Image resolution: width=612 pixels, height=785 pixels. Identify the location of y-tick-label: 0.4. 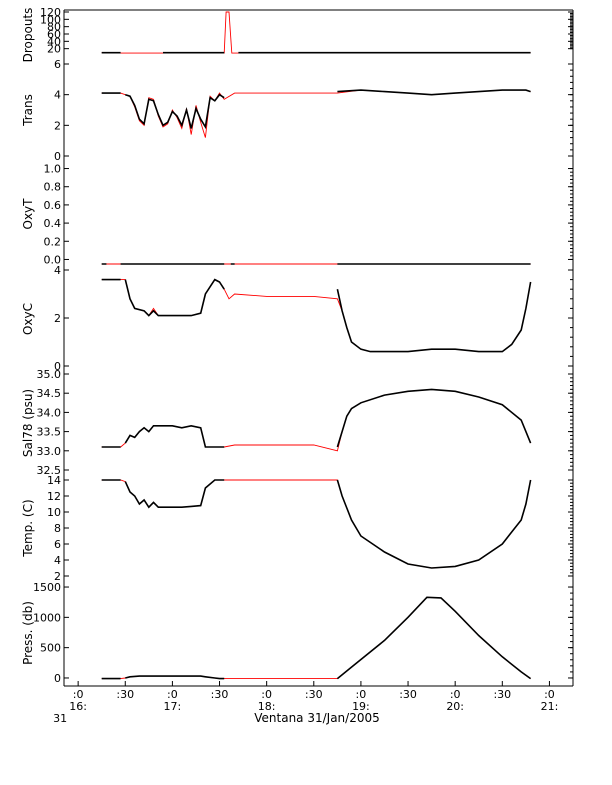
(53, 223).